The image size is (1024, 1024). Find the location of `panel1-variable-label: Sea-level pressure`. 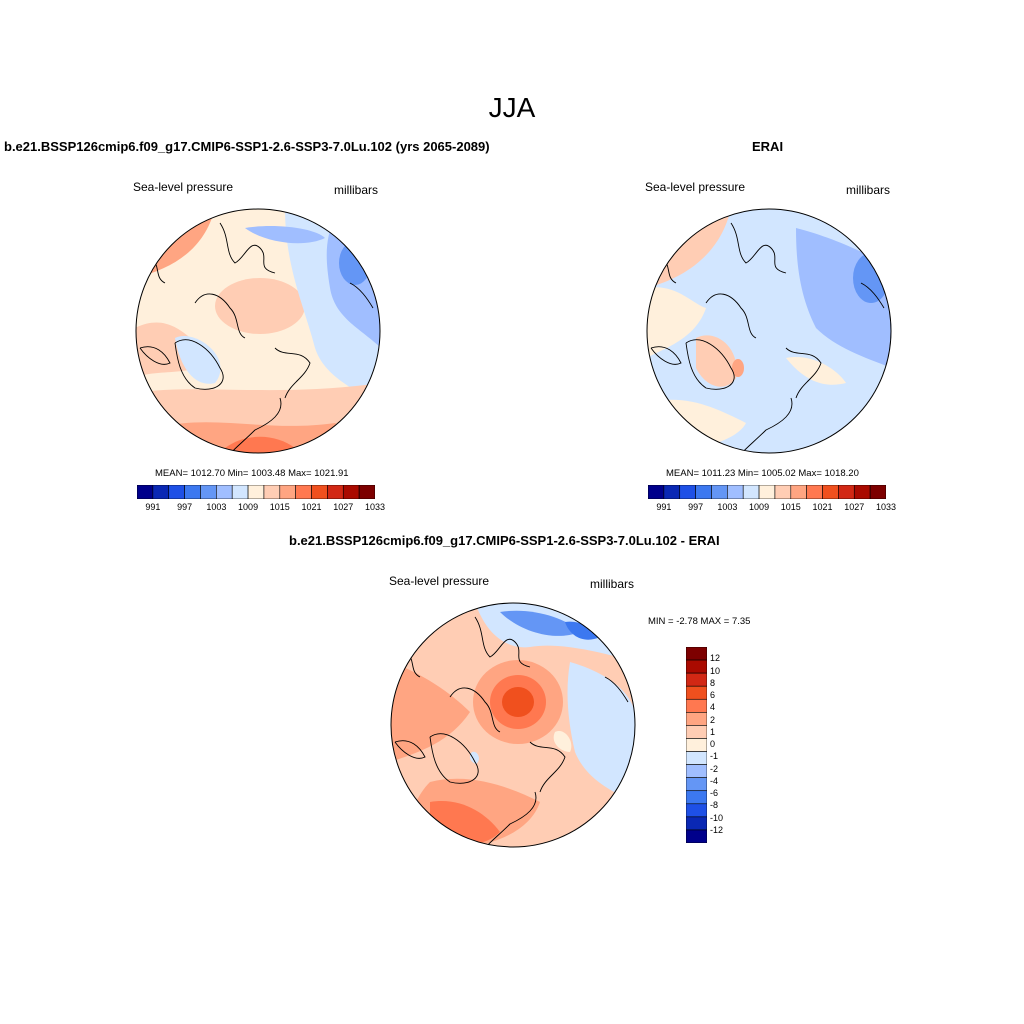

panel1-variable-label: Sea-level pressure is located at coordinates (183, 187).